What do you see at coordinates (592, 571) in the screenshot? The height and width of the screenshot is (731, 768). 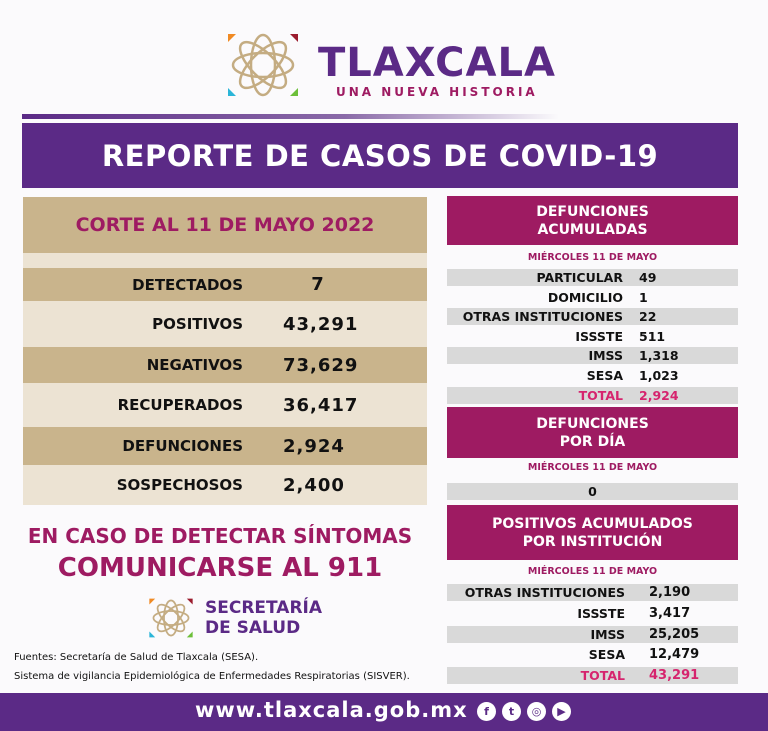 I see `positives-date: MIÉRCOLES 11 DE MAYO` at bounding box center [592, 571].